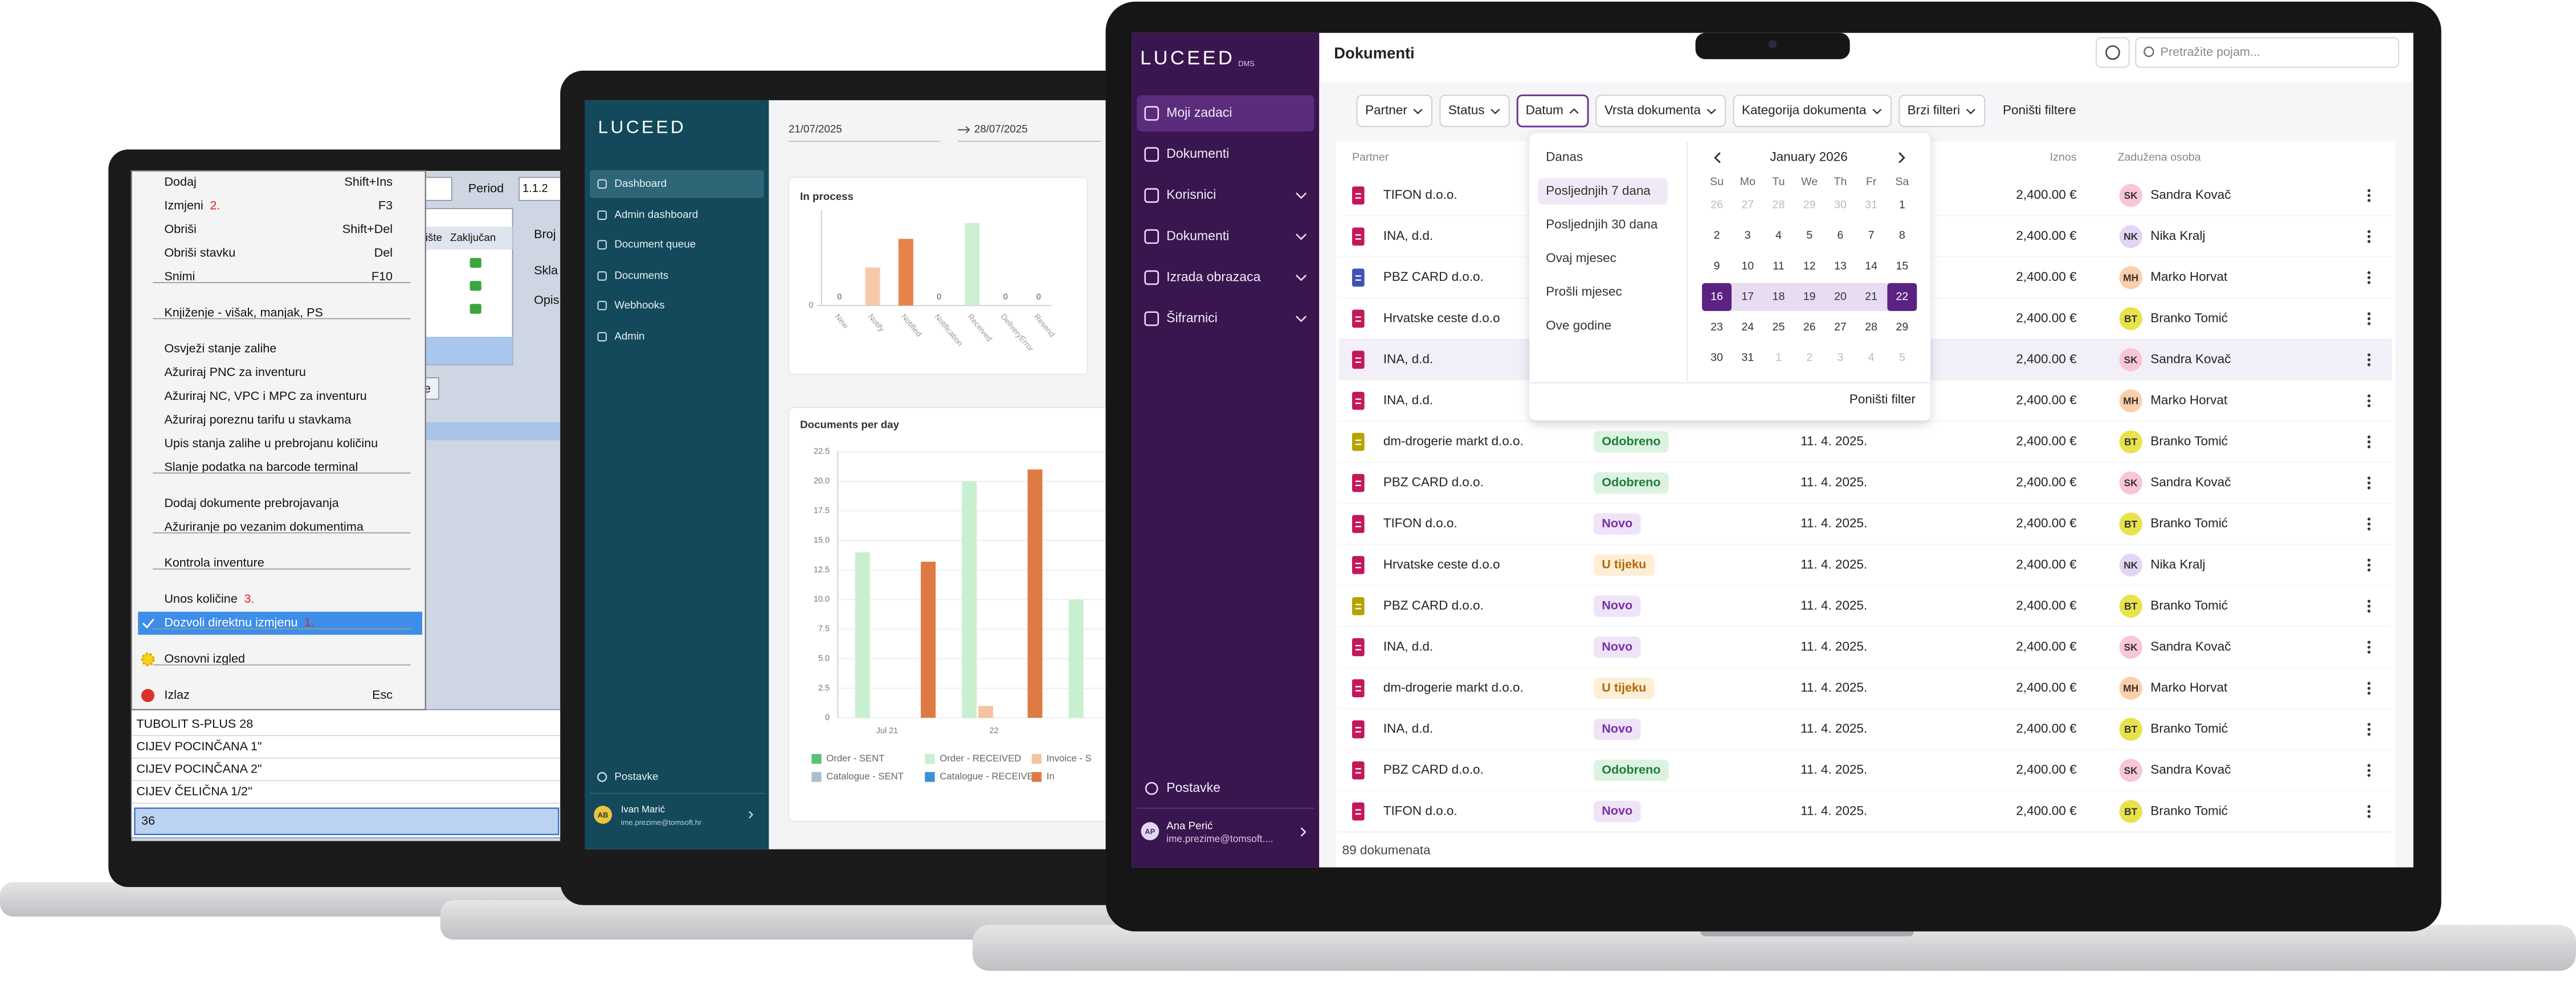  Describe the element at coordinates (1779, 266) in the screenshot. I see `day: 11` at that location.